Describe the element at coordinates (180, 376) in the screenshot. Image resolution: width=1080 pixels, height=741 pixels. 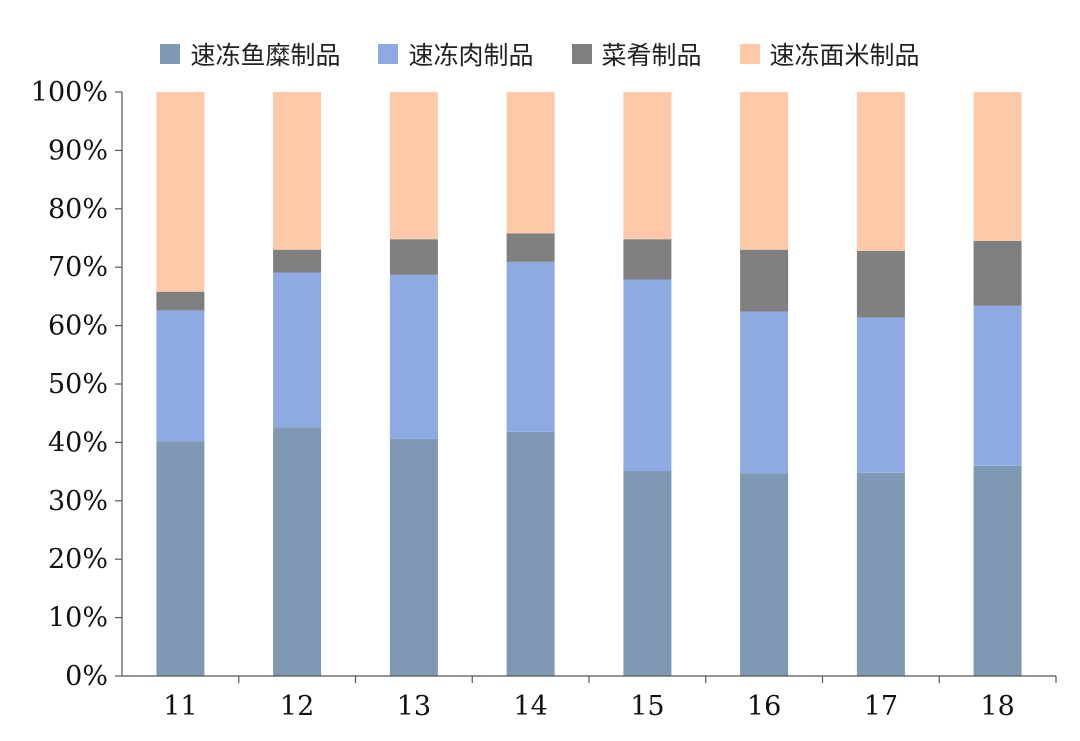
I see `bar-segment-11-s1` at that location.